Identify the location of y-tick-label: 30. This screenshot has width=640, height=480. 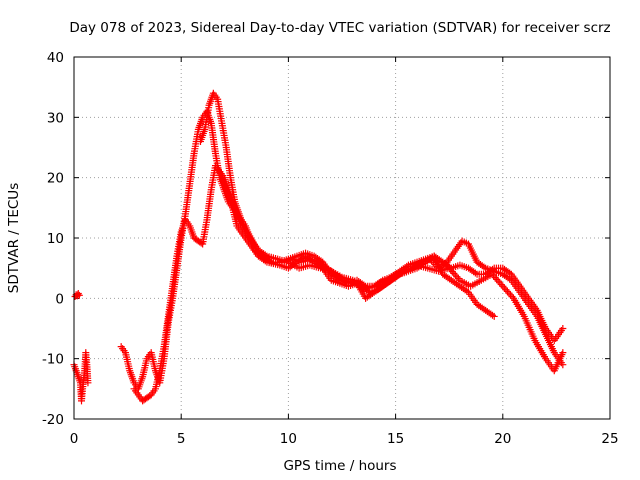
(55, 118).